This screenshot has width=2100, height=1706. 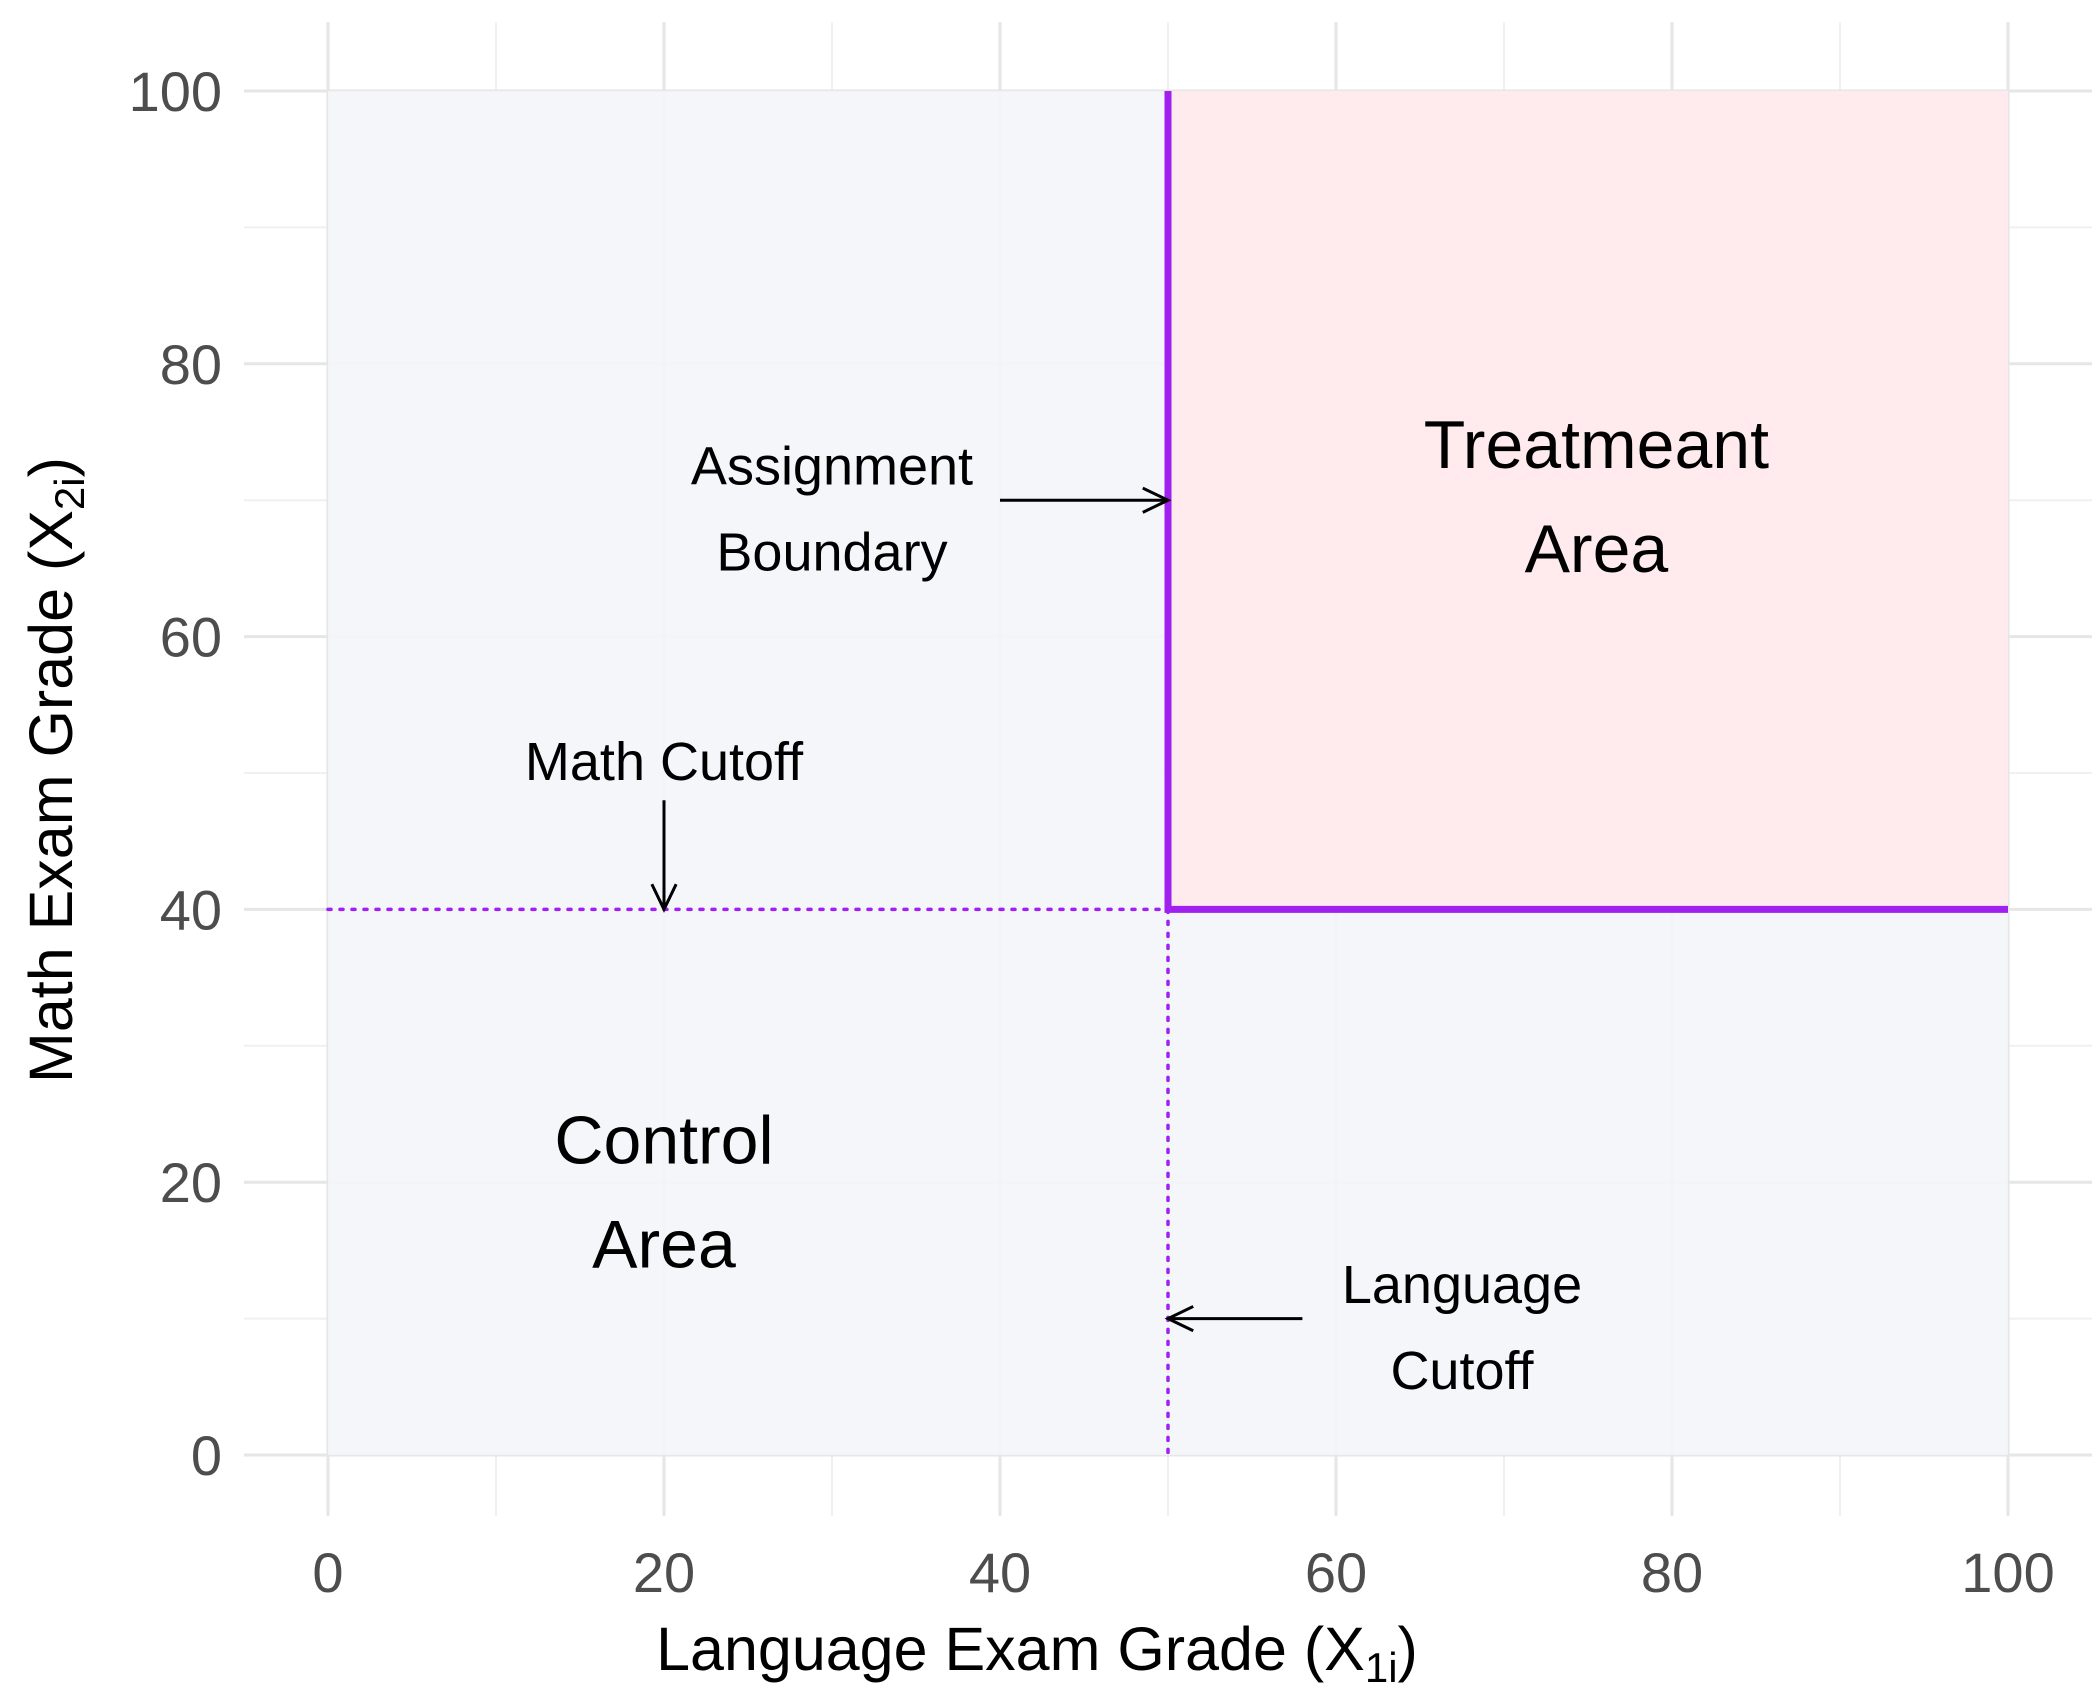 I want to click on y-axis-title-close: ), so click(x=51, y=467).